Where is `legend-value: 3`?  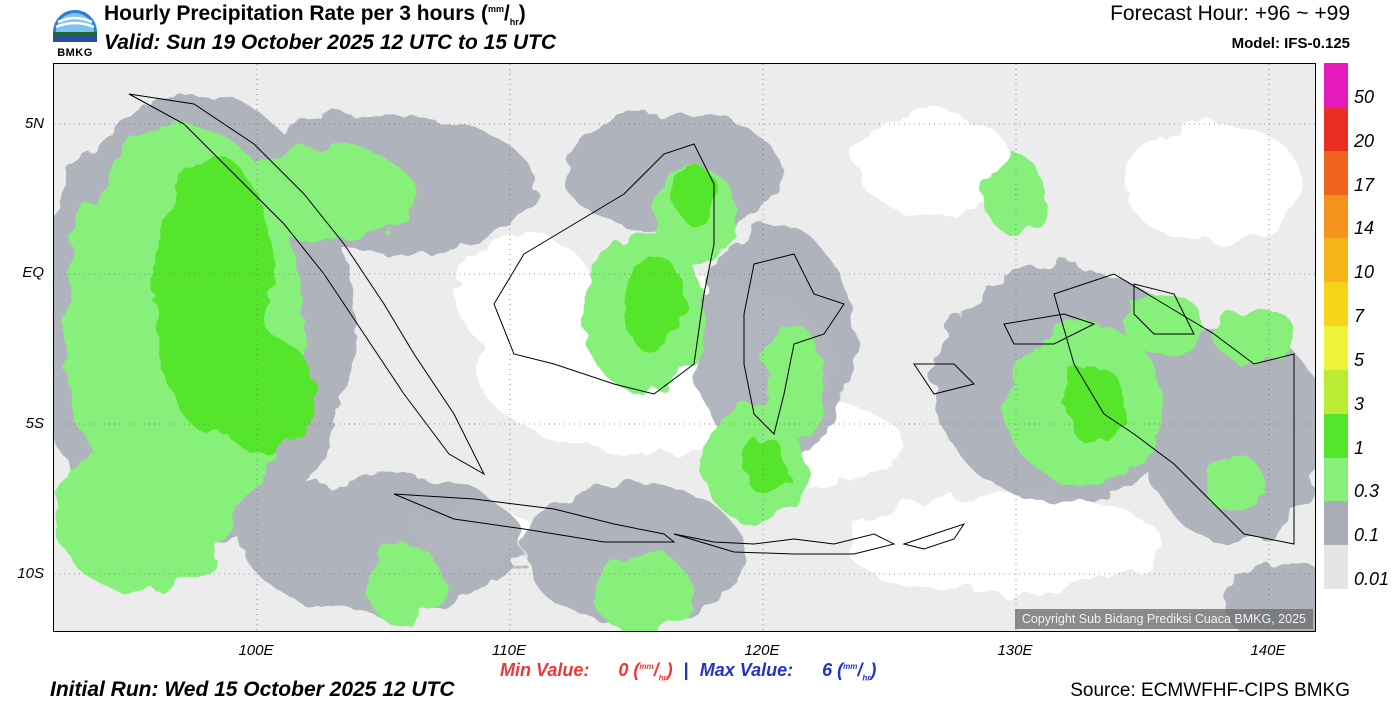
legend-value: 3 is located at coordinates (1359, 403).